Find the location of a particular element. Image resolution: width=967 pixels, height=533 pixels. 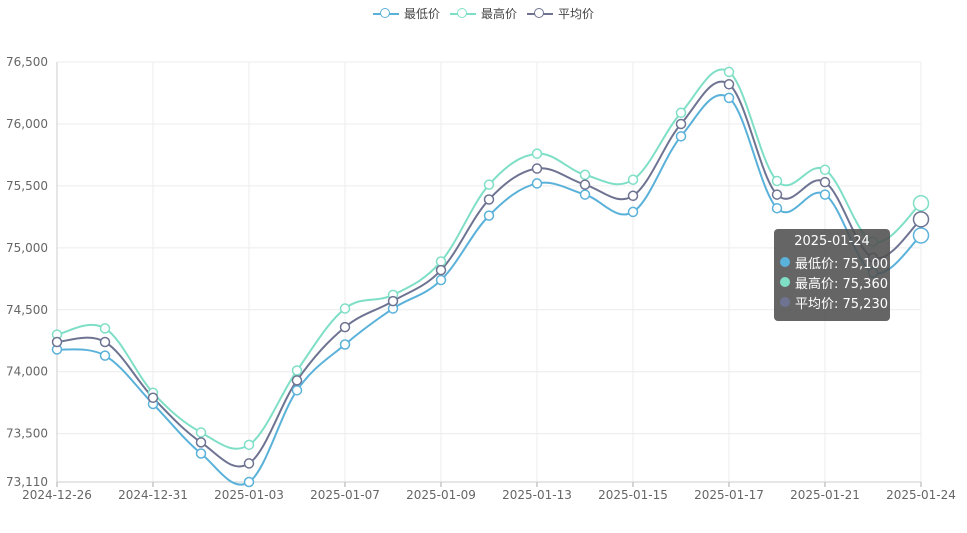

x-tick-label: 2025-01-24 is located at coordinates (921, 495).